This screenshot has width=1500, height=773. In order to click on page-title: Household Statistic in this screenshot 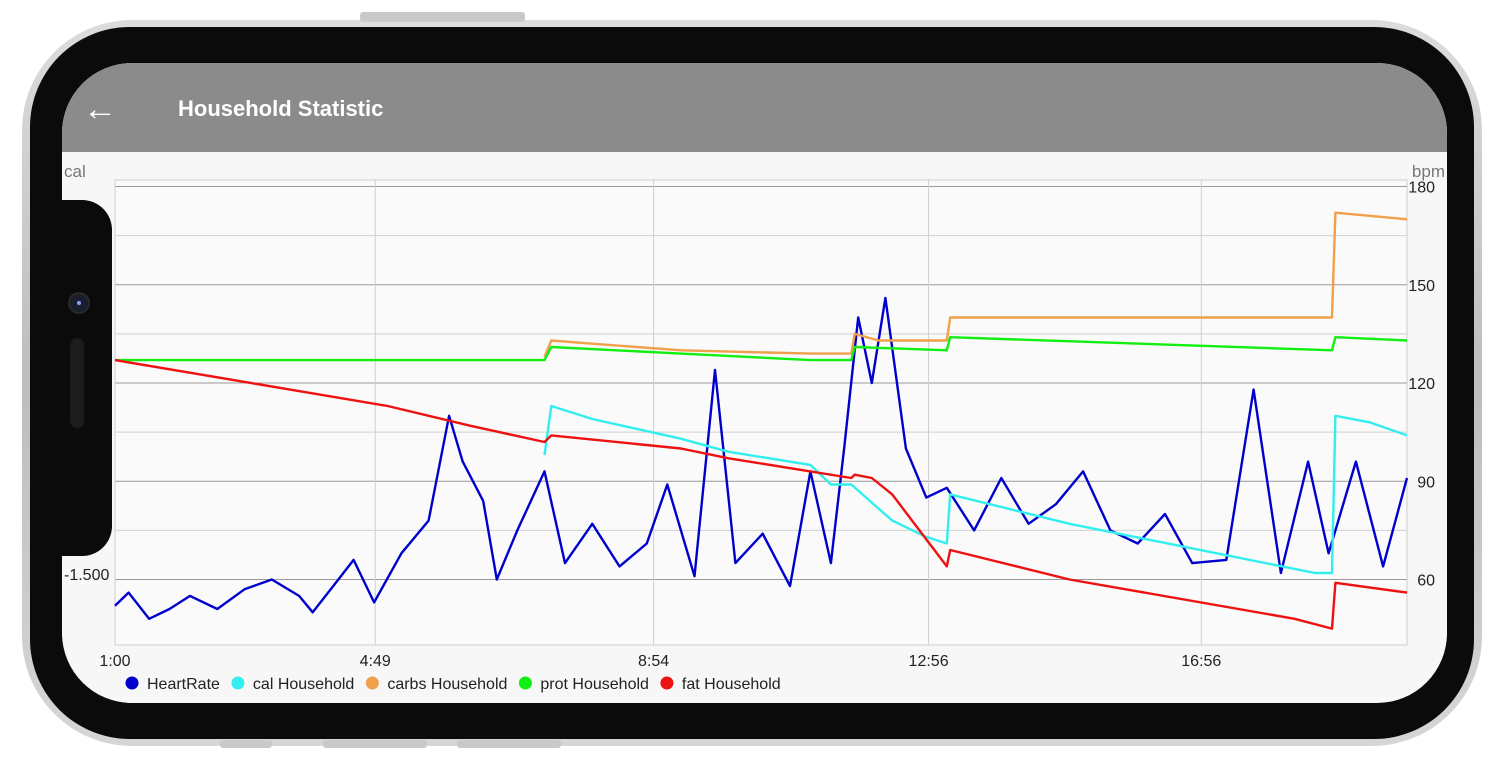, I will do `click(281, 108)`.